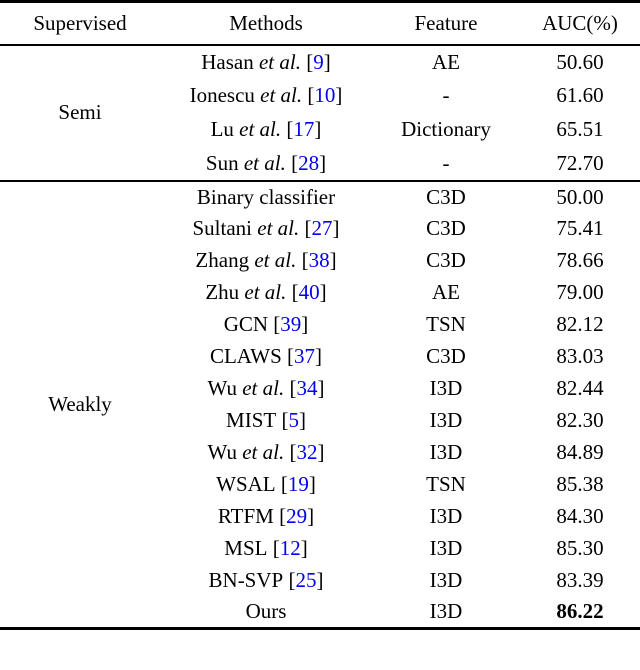 Image resolution: width=640 pixels, height=670 pixels. I want to click on table-row: Sun et al. [28] - 72.70, so click(320, 164).